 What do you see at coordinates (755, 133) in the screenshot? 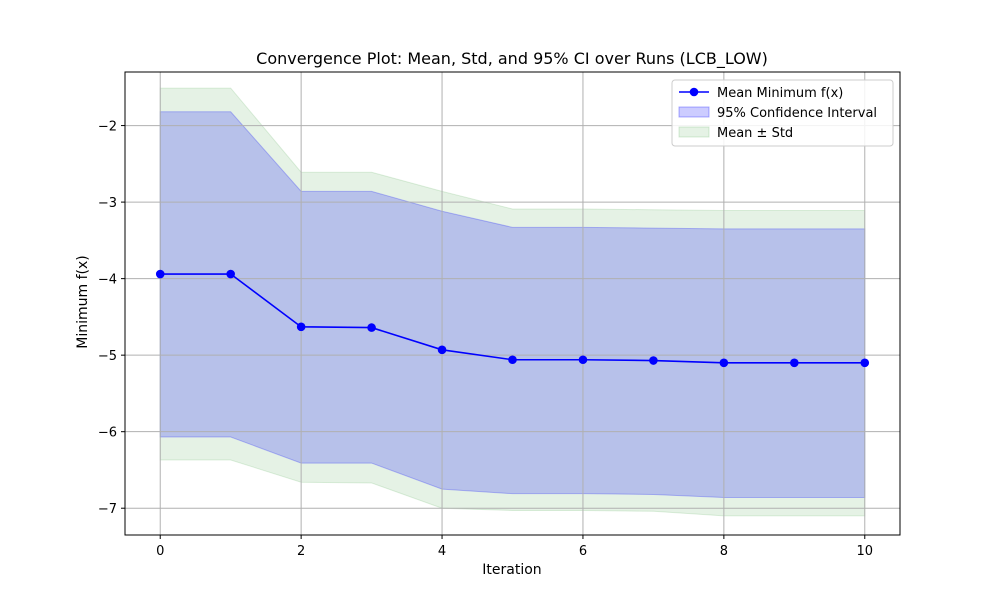
I see `legend-label: Mean ± Std` at bounding box center [755, 133].